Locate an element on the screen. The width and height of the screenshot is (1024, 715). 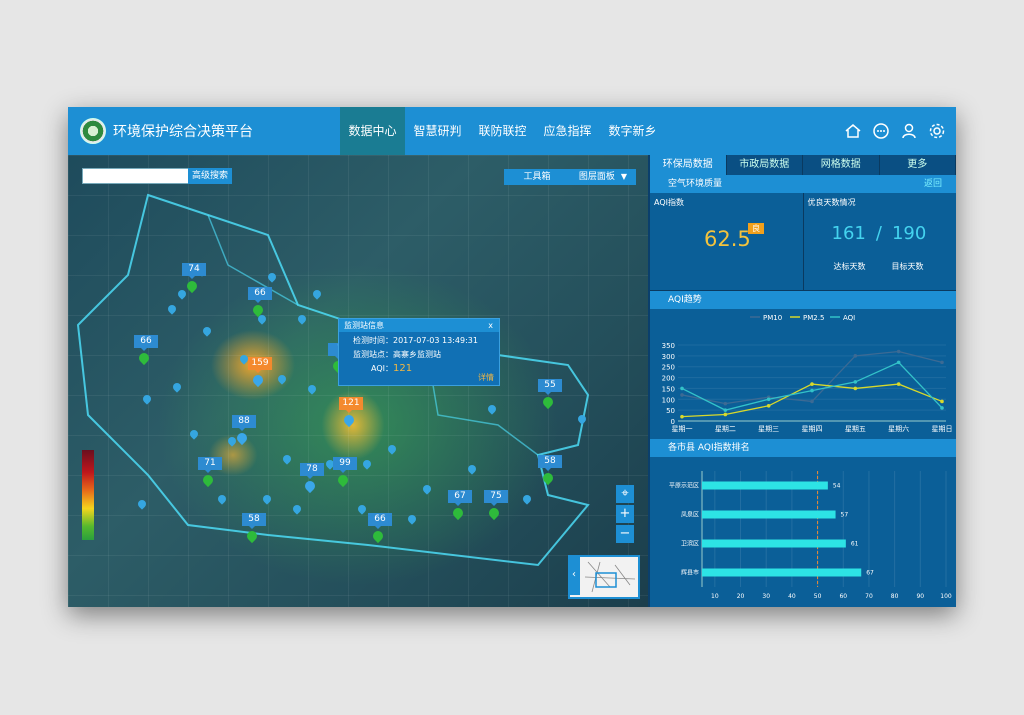
popup-aqi-value: 121 is located at coordinates (403, 368).